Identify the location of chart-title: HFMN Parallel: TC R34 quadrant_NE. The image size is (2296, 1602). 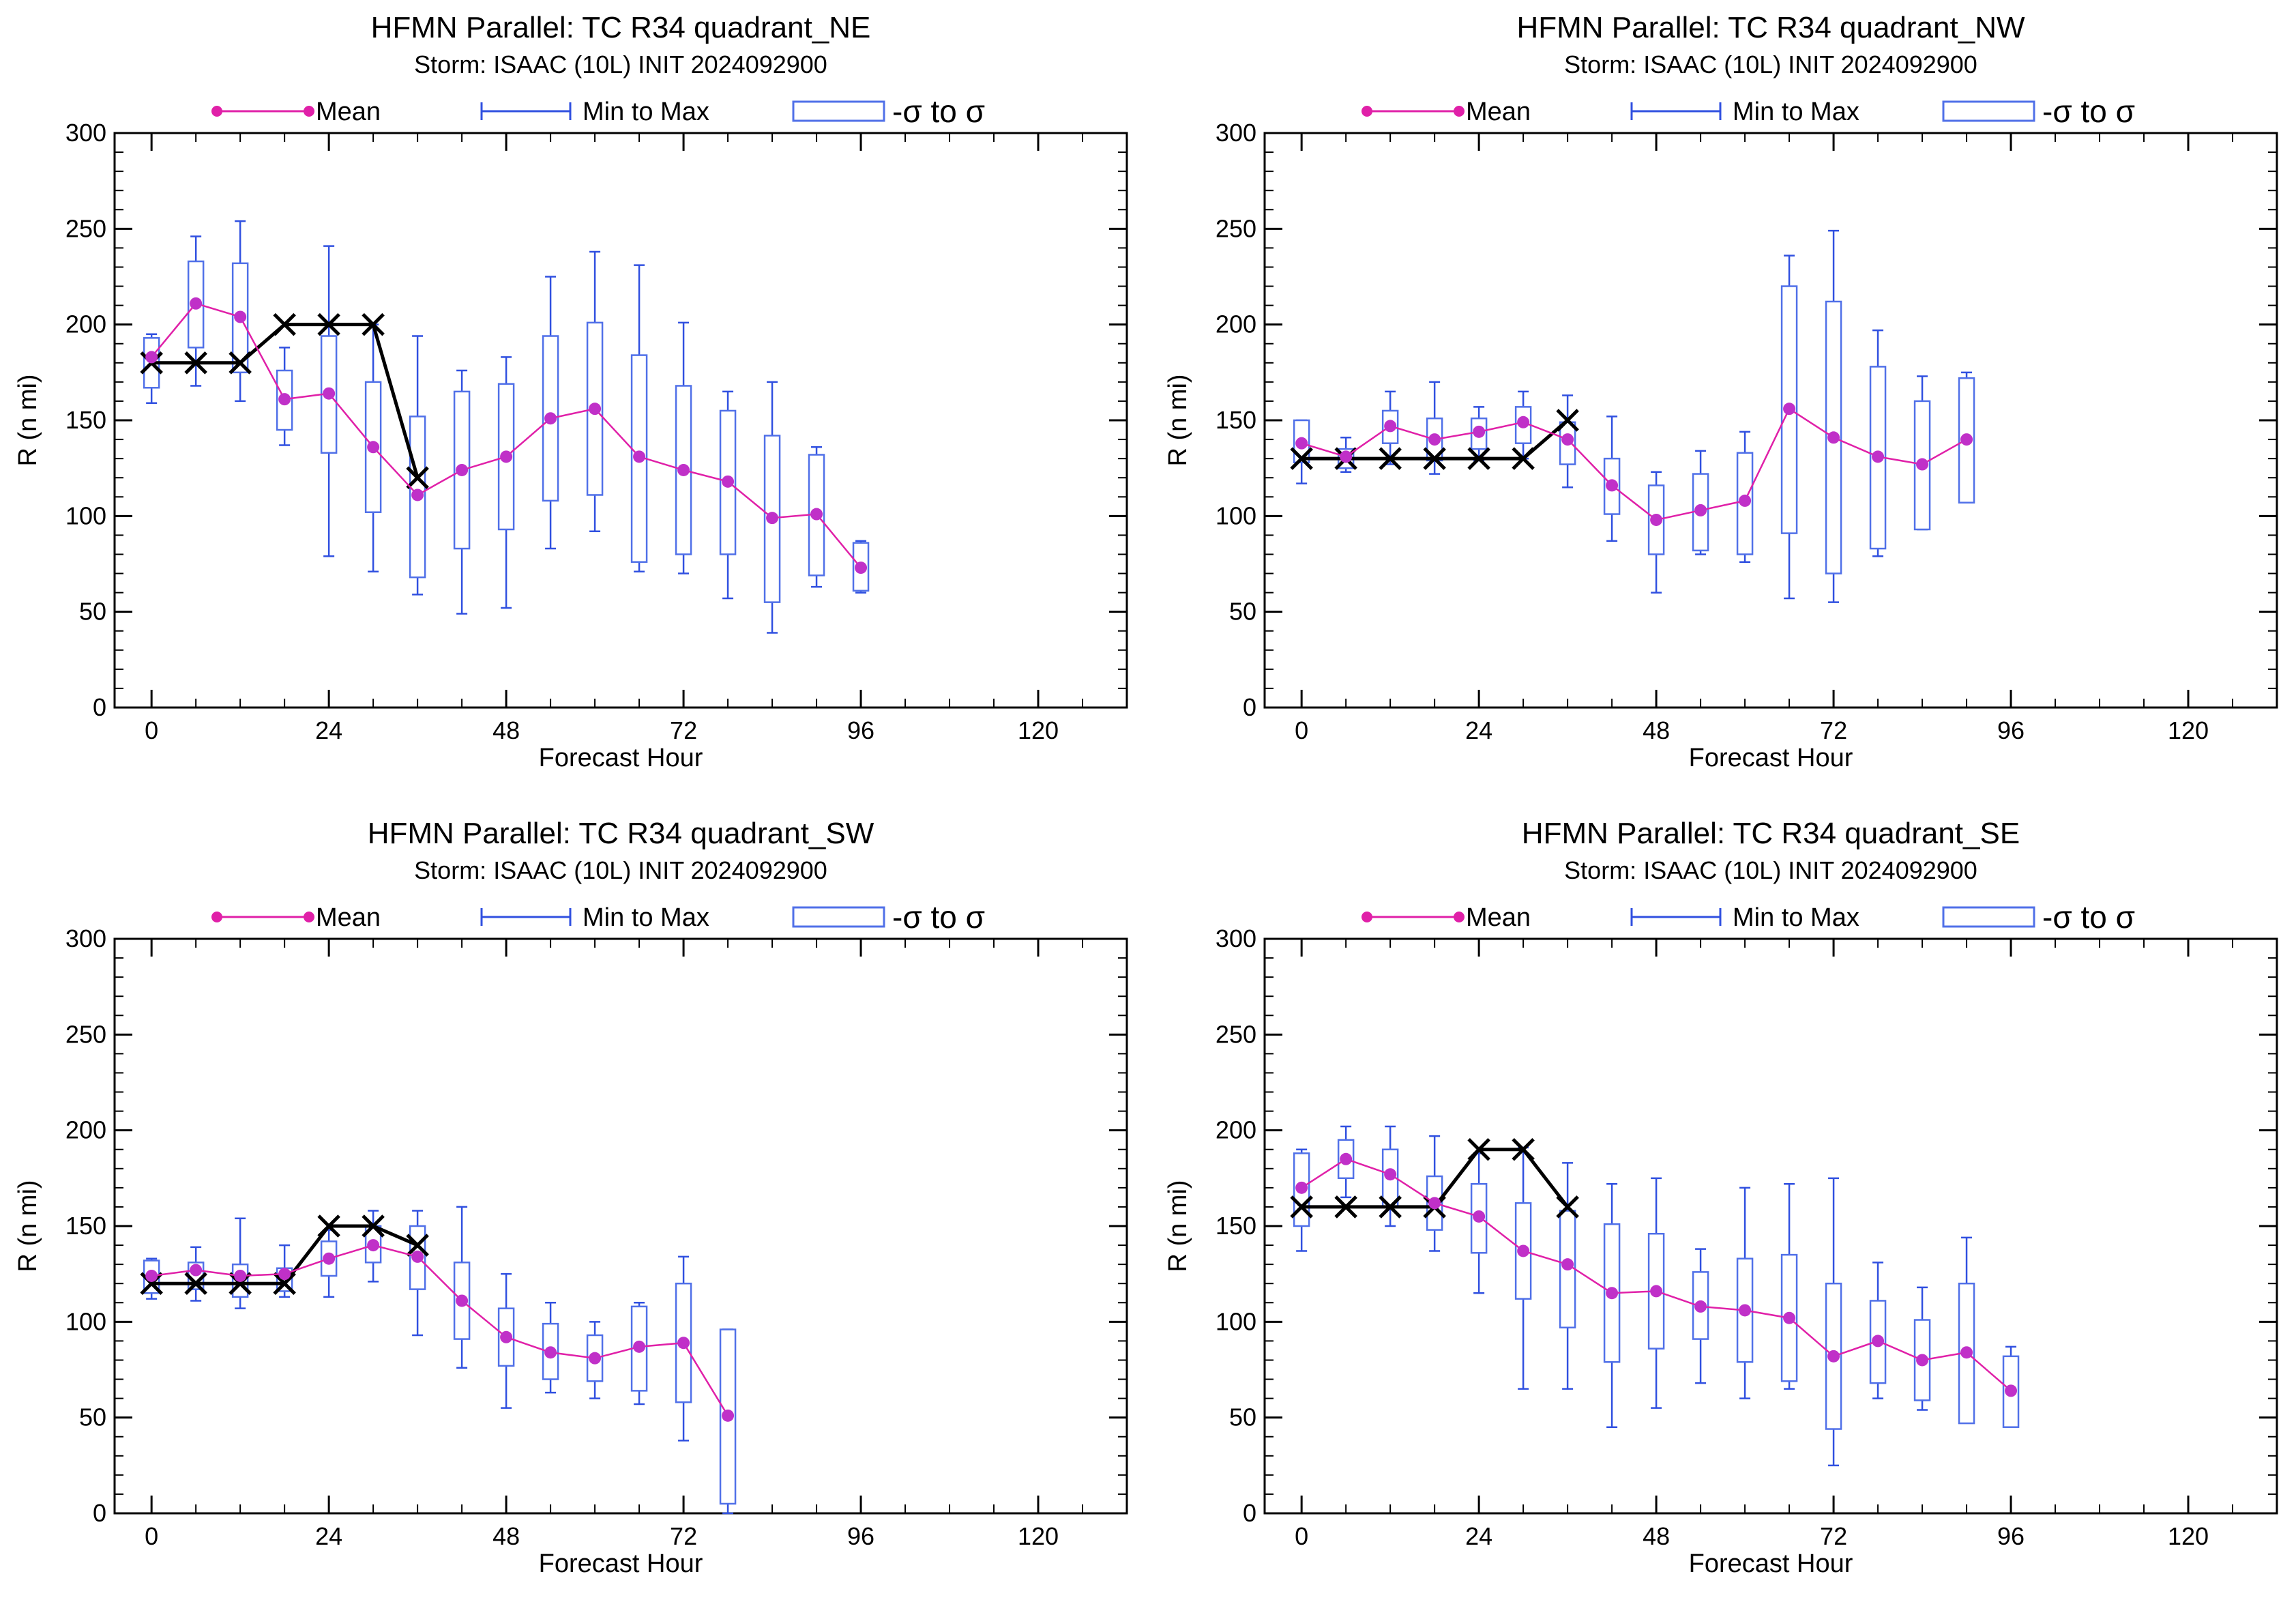
(621, 27).